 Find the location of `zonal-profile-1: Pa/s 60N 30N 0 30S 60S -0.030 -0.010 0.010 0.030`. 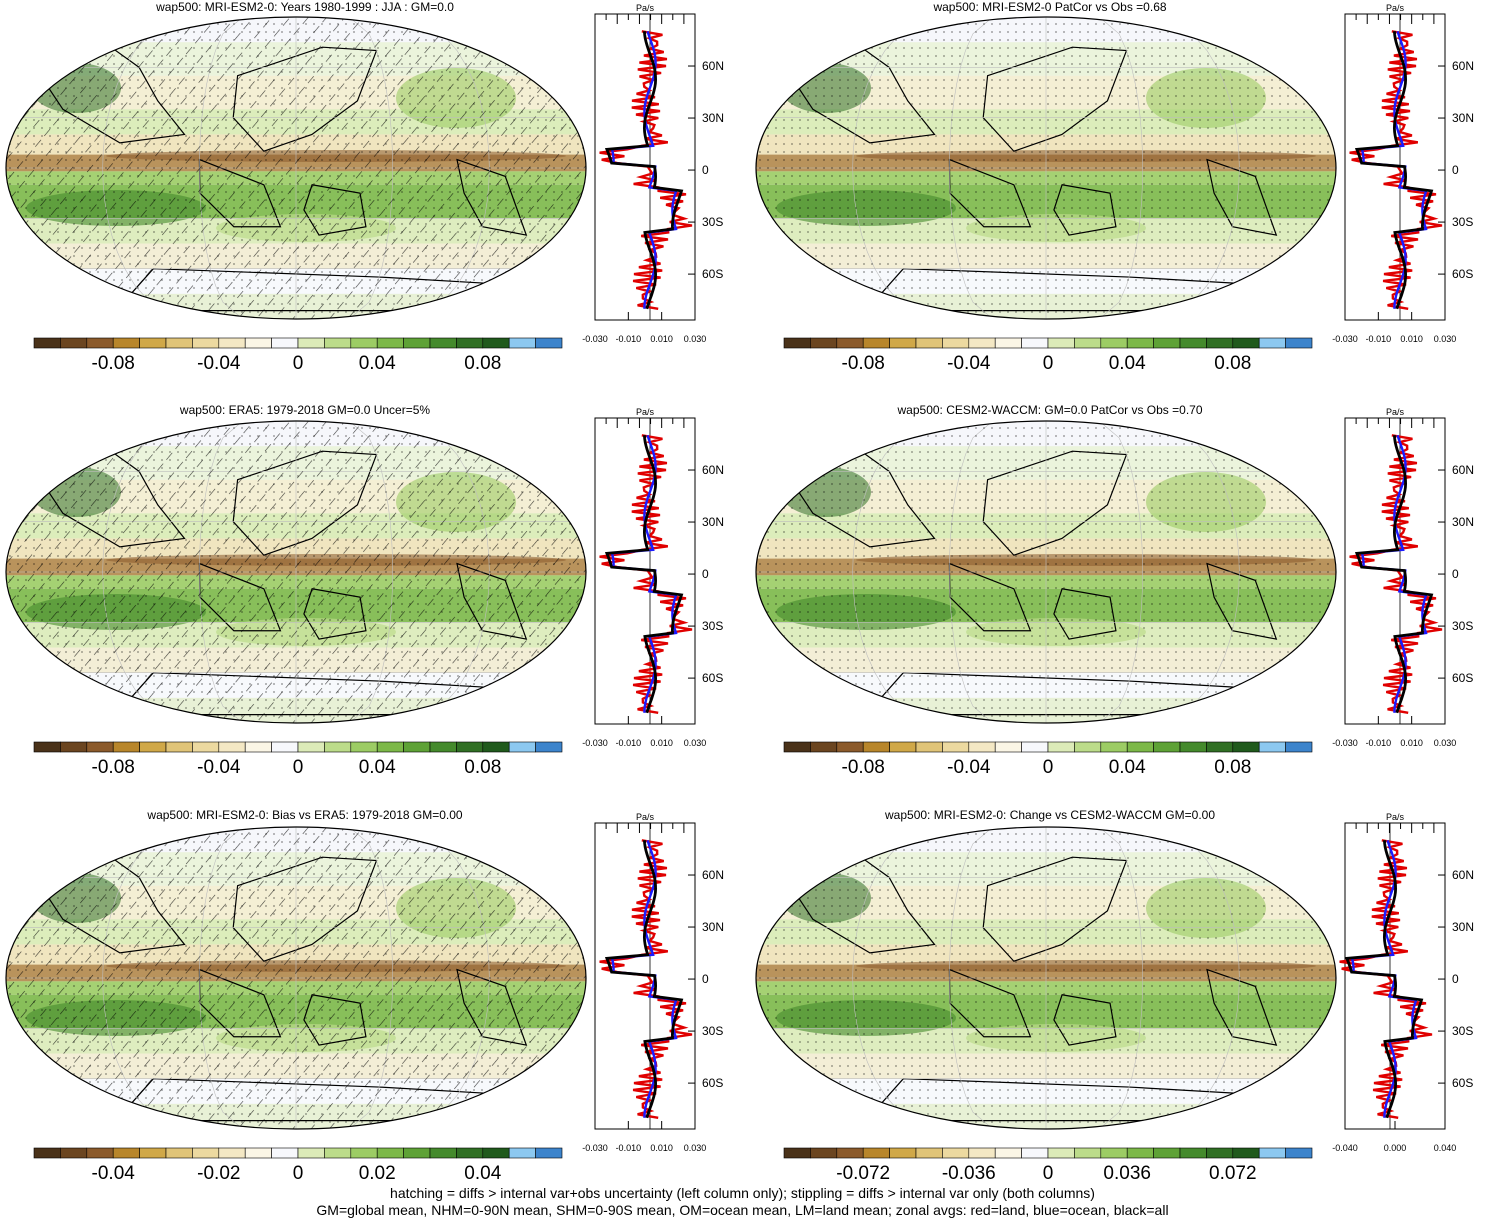

zonal-profile-1: Pa/s 60N 30N 0 30S 60S -0.030 -0.010 0.010 0.030 is located at coordinates (653, 174).